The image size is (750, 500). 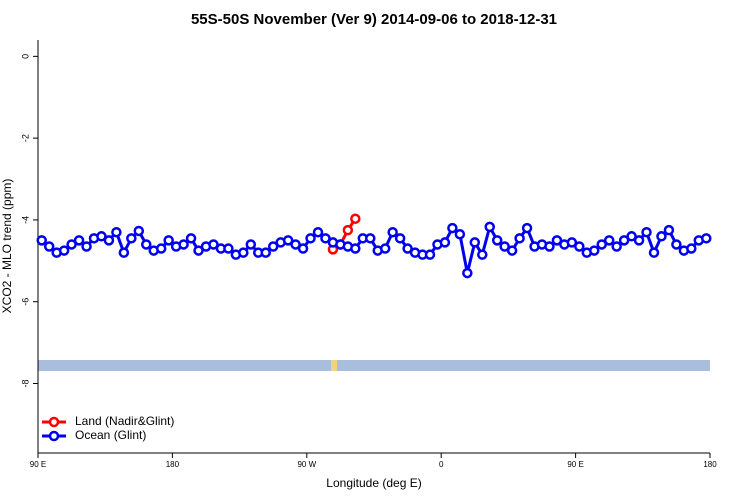 What do you see at coordinates (25, 138) in the screenshot?
I see `y-tick-label: -2` at bounding box center [25, 138].